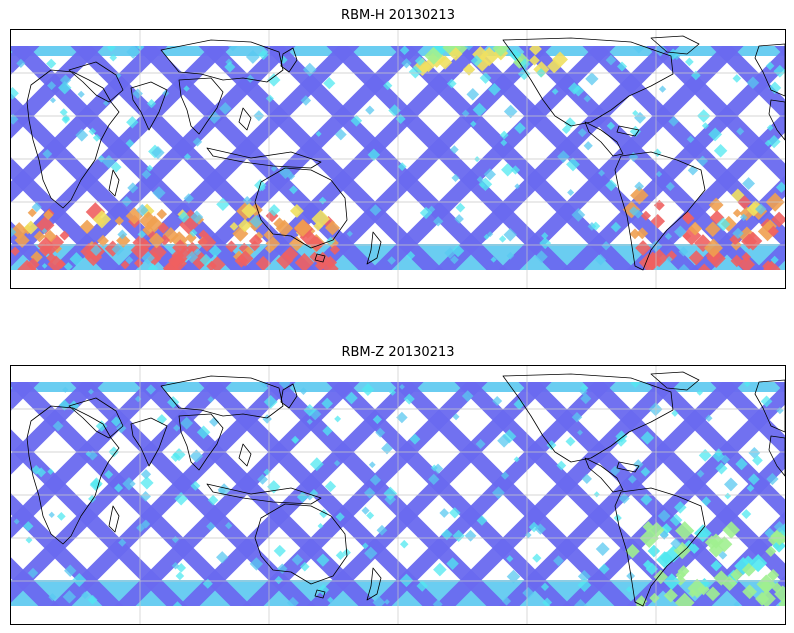  What do you see at coordinates (398, 352) in the screenshot?
I see `panel-title: RBM-Z 20130213` at bounding box center [398, 352].